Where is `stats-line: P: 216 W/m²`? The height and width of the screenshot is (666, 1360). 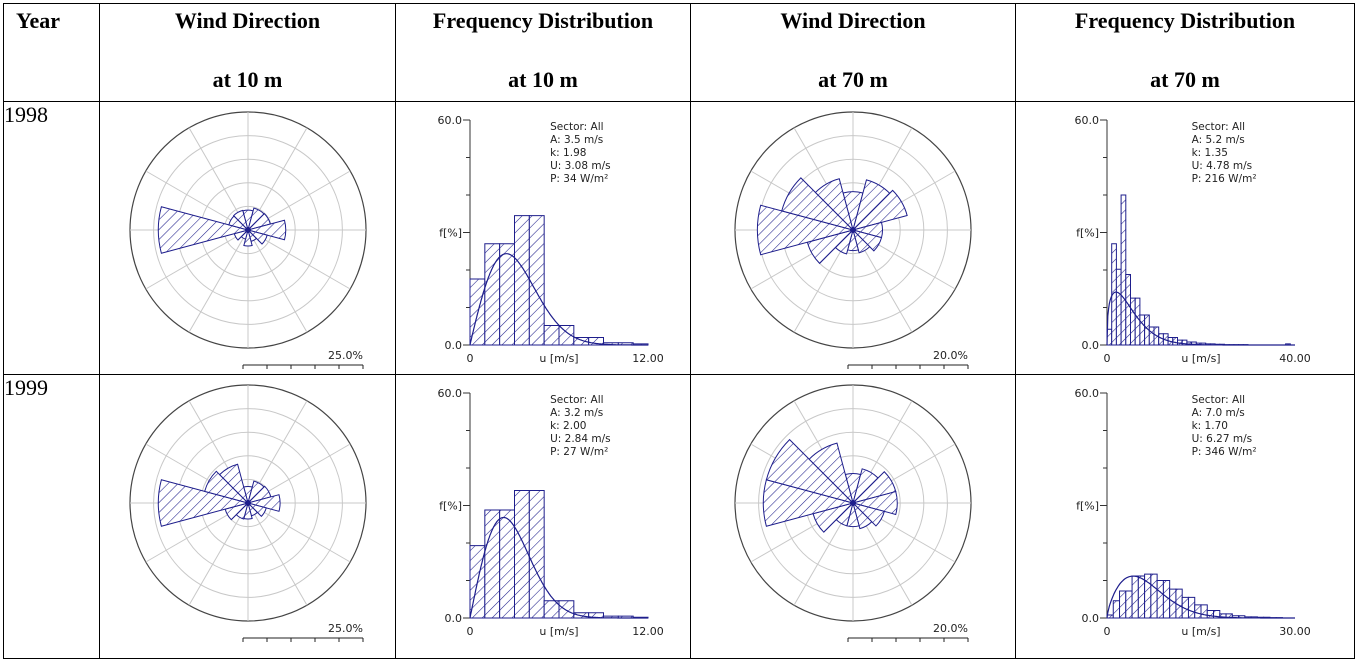 stats-line: P: 216 W/m² is located at coordinates (1224, 179).